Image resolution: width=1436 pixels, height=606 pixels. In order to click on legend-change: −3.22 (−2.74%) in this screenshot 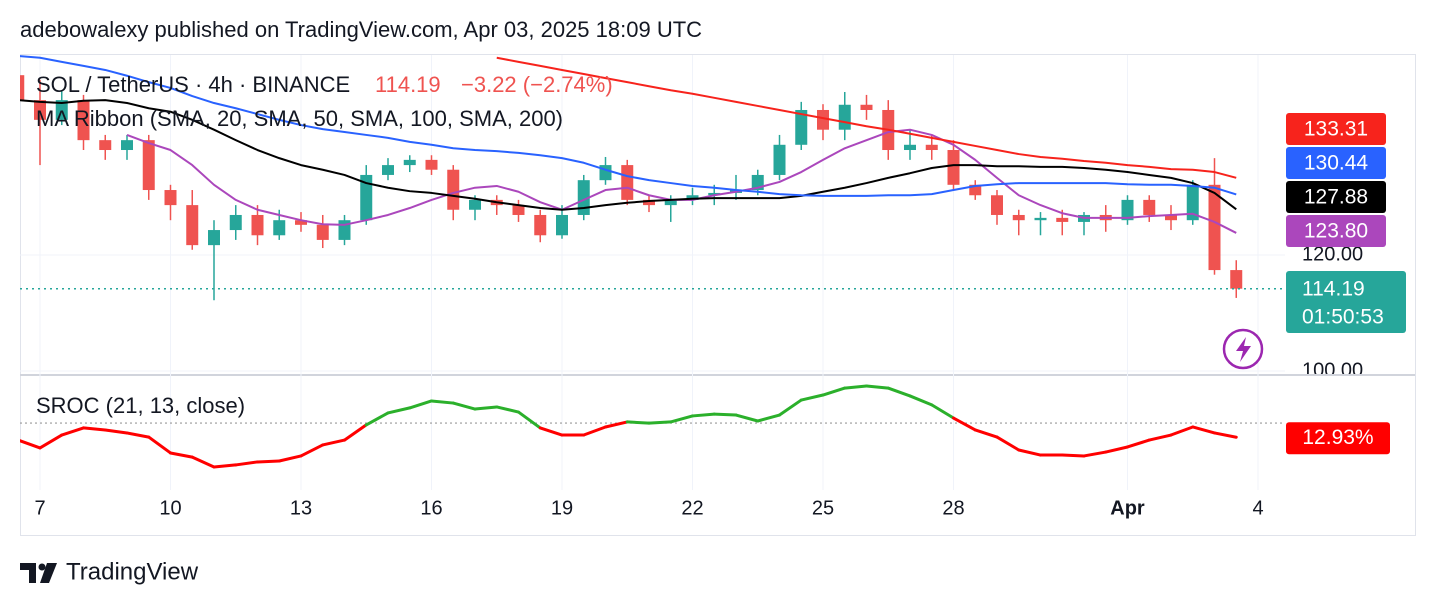, I will do `click(537, 84)`.